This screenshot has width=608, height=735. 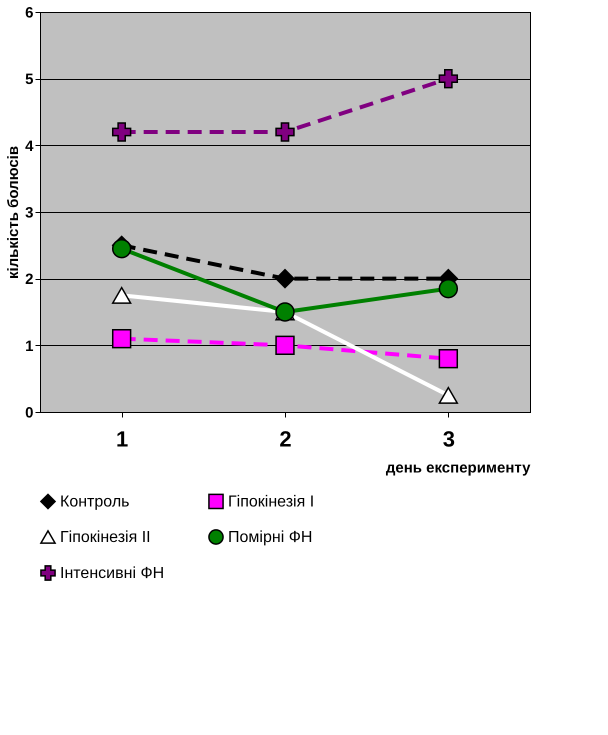 I want to click on legend-label: Гіпокінезія I, so click(x=271, y=501).